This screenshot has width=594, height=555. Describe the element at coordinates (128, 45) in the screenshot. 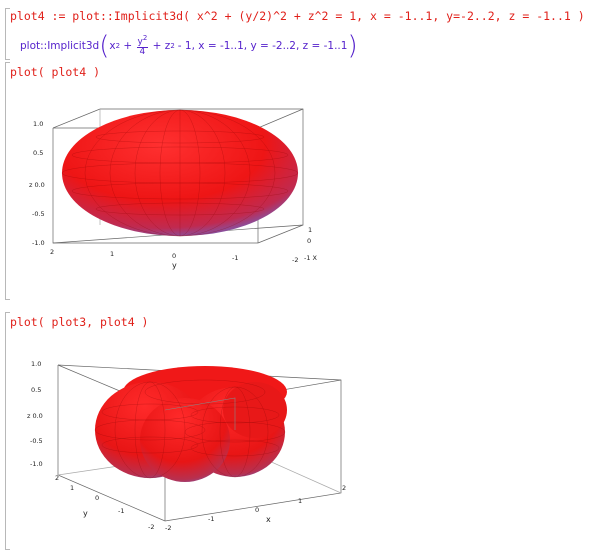

I see `plus-1: +` at that location.